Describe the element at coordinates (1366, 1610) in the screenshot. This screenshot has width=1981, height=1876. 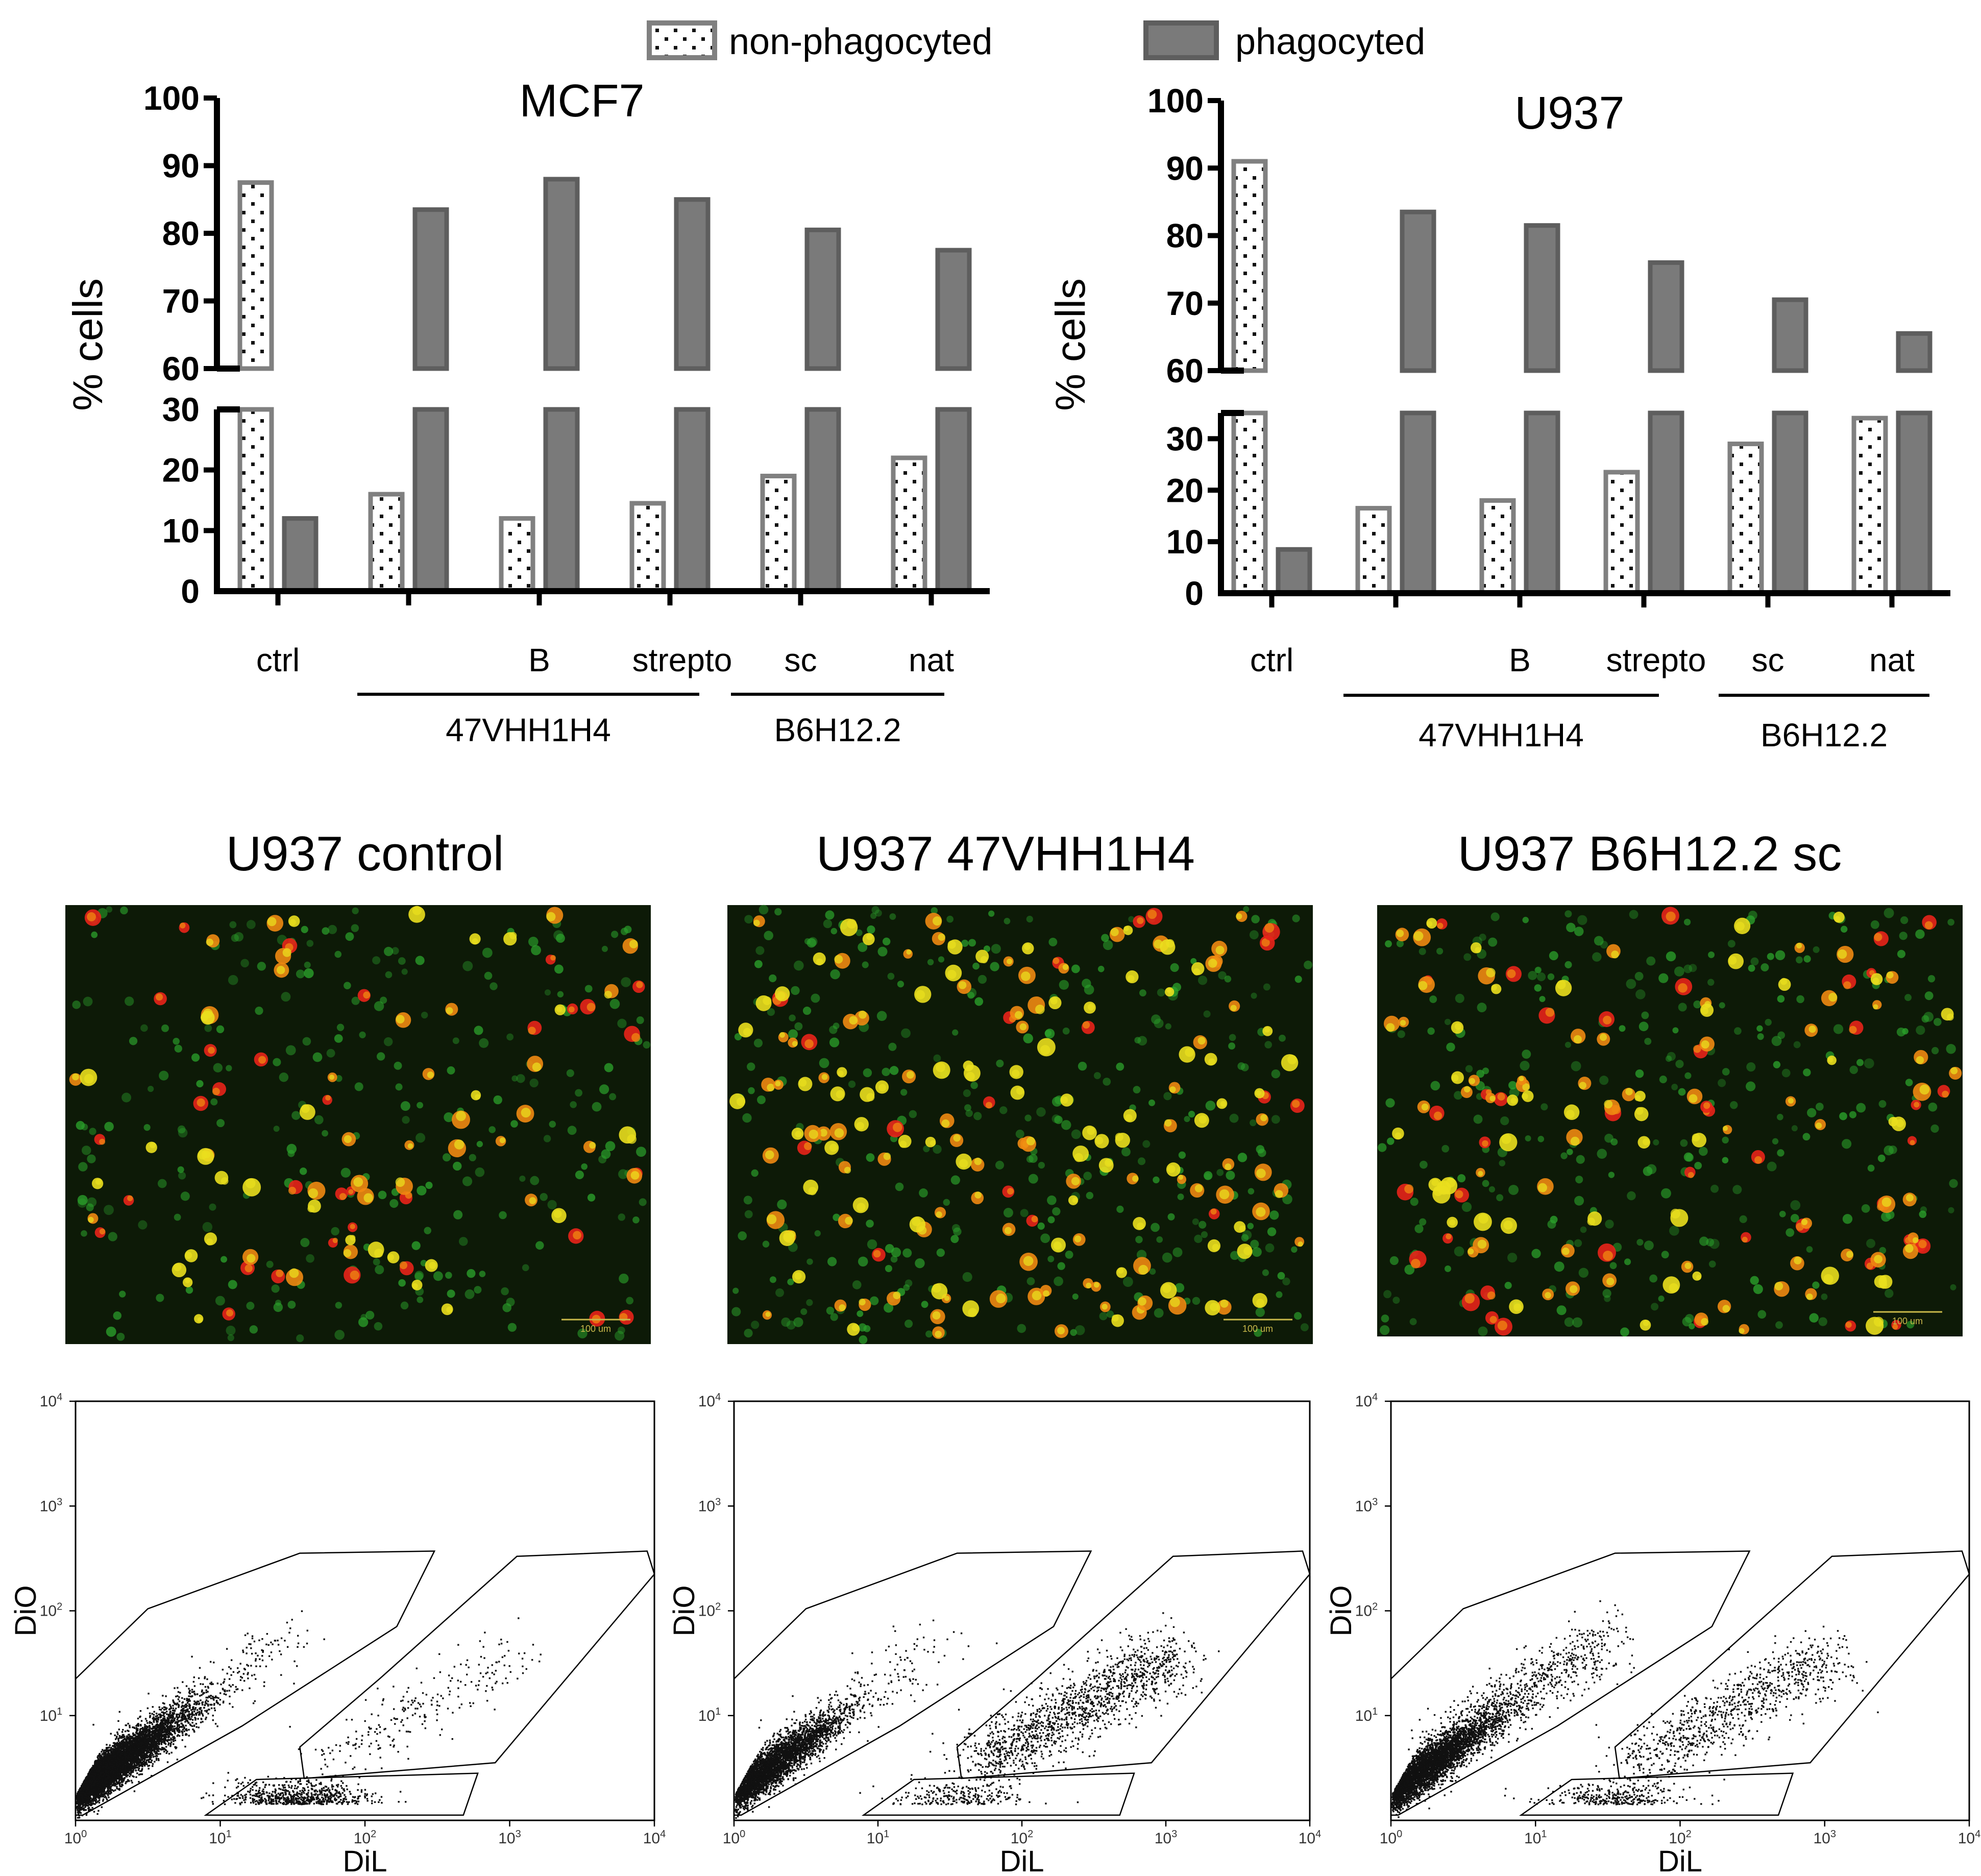
I see `y-tick-label: 102` at that location.